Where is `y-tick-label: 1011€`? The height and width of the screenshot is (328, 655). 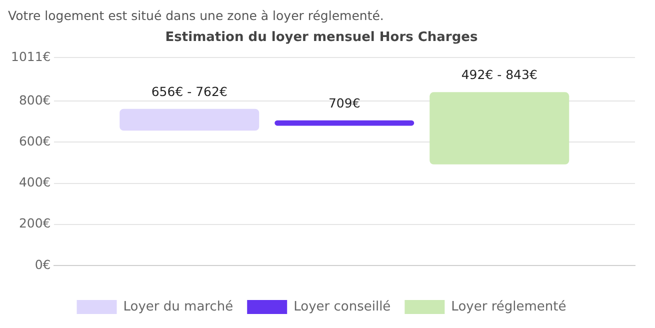
y-tick-label: 1011€ is located at coordinates (31, 56).